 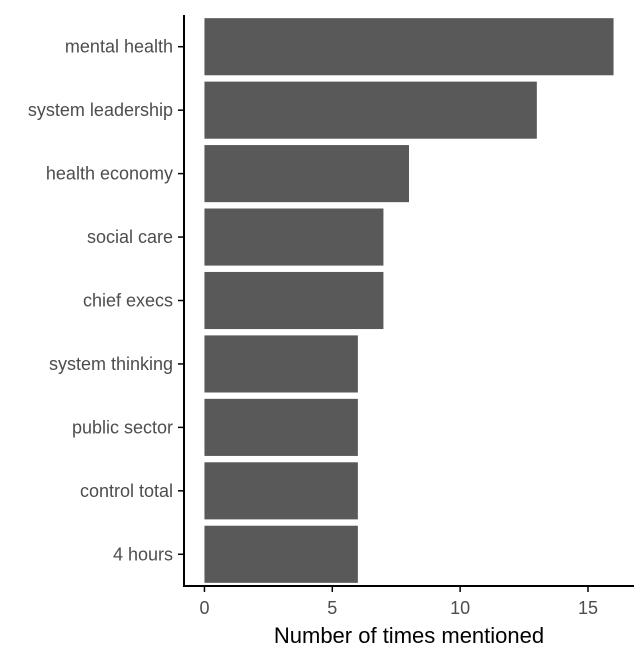 I want to click on bar-4-hours, so click(x=281, y=554).